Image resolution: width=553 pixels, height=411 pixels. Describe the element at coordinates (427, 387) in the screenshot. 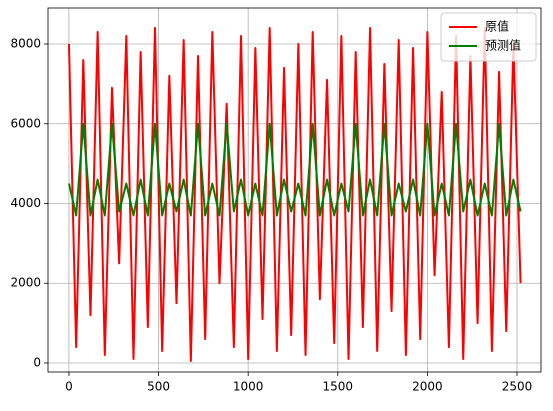

I see `x-tick-label: 2000` at that location.